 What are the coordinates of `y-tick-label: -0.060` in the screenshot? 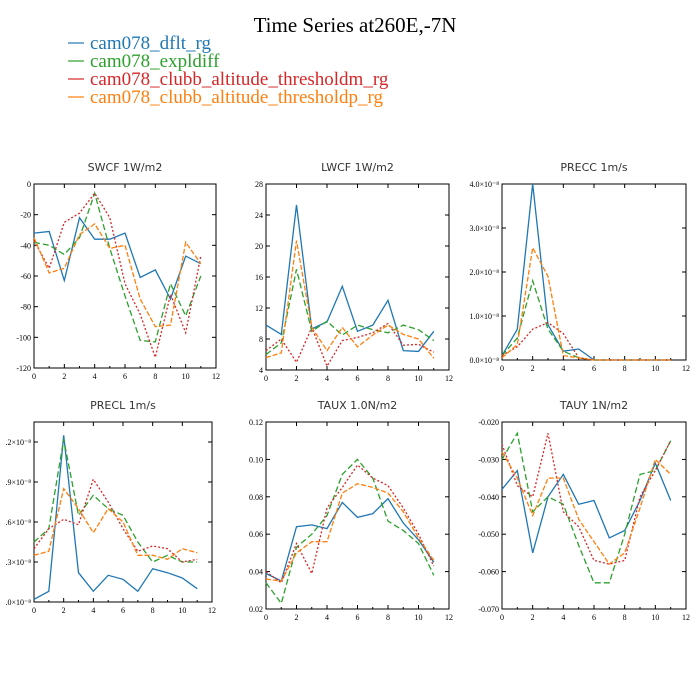 It's located at (488, 572).